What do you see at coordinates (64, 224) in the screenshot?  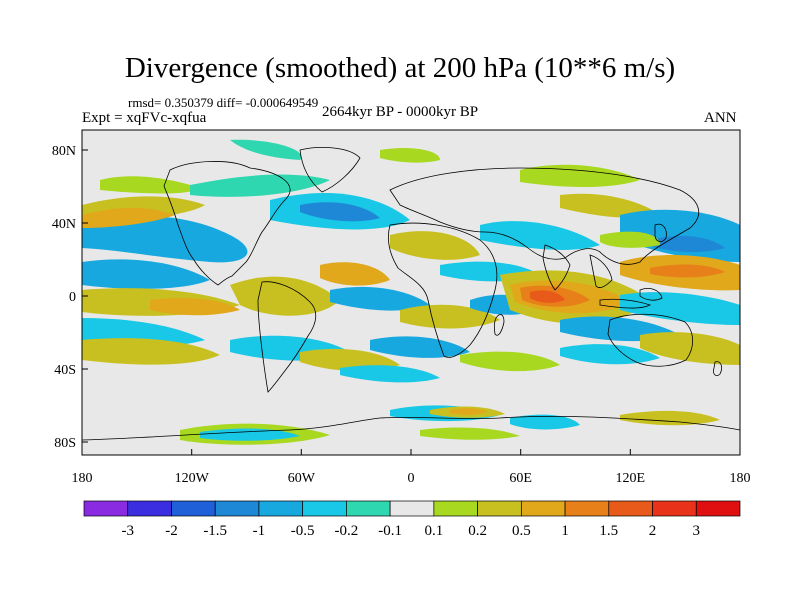 I see `lat-tick-label: 40N` at bounding box center [64, 224].